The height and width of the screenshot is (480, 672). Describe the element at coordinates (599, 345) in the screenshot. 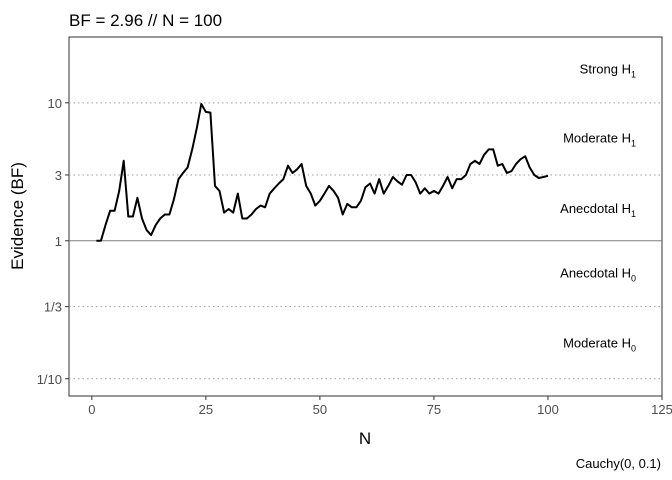

I see `region-label: Moderate H0` at that location.